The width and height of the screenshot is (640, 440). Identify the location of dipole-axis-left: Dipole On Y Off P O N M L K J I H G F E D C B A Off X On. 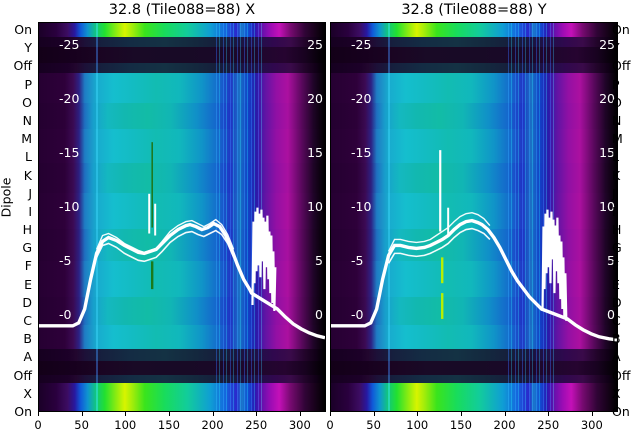
(18, 219).